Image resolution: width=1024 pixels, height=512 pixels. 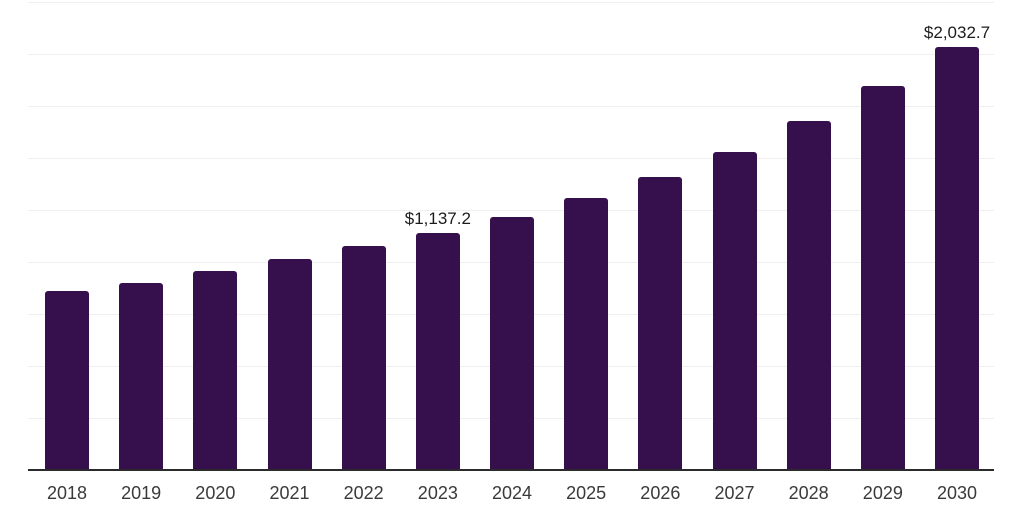 I want to click on x-tick-2026: 2026, so click(x=660, y=493).